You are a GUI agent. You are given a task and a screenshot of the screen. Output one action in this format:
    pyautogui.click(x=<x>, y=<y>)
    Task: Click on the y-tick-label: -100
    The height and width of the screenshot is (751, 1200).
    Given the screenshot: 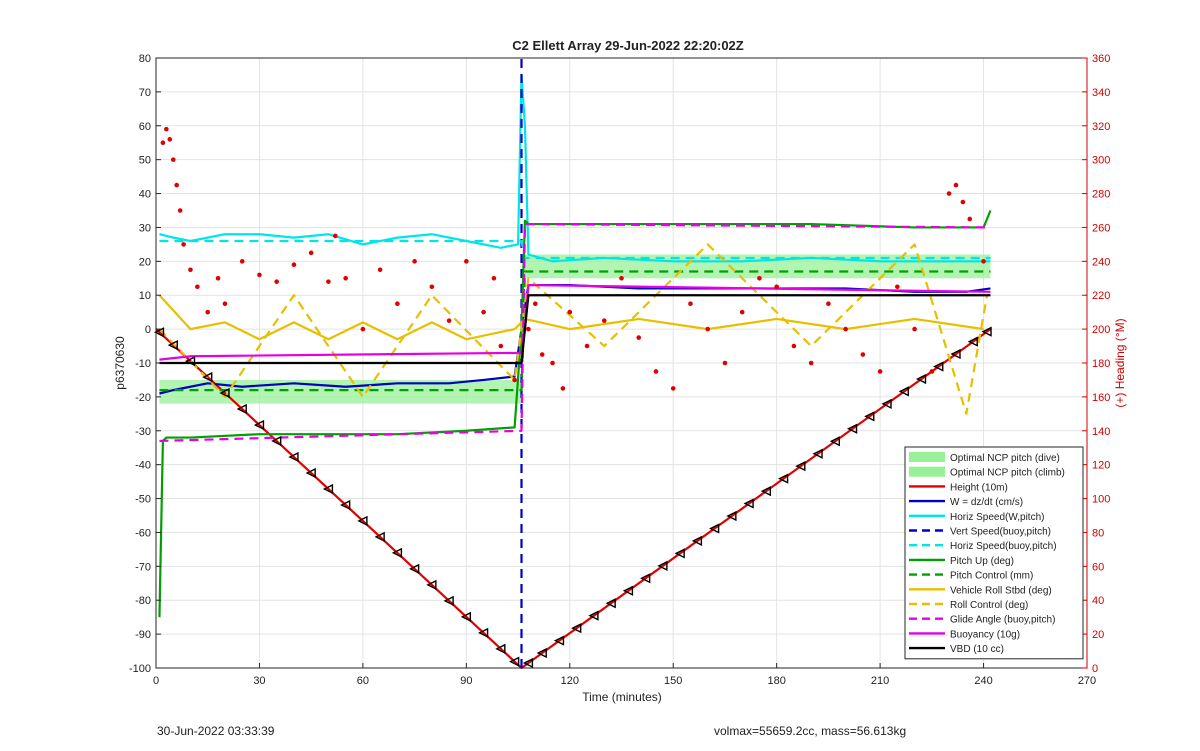 What is the action you would take?
    pyautogui.click(x=140, y=669)
    